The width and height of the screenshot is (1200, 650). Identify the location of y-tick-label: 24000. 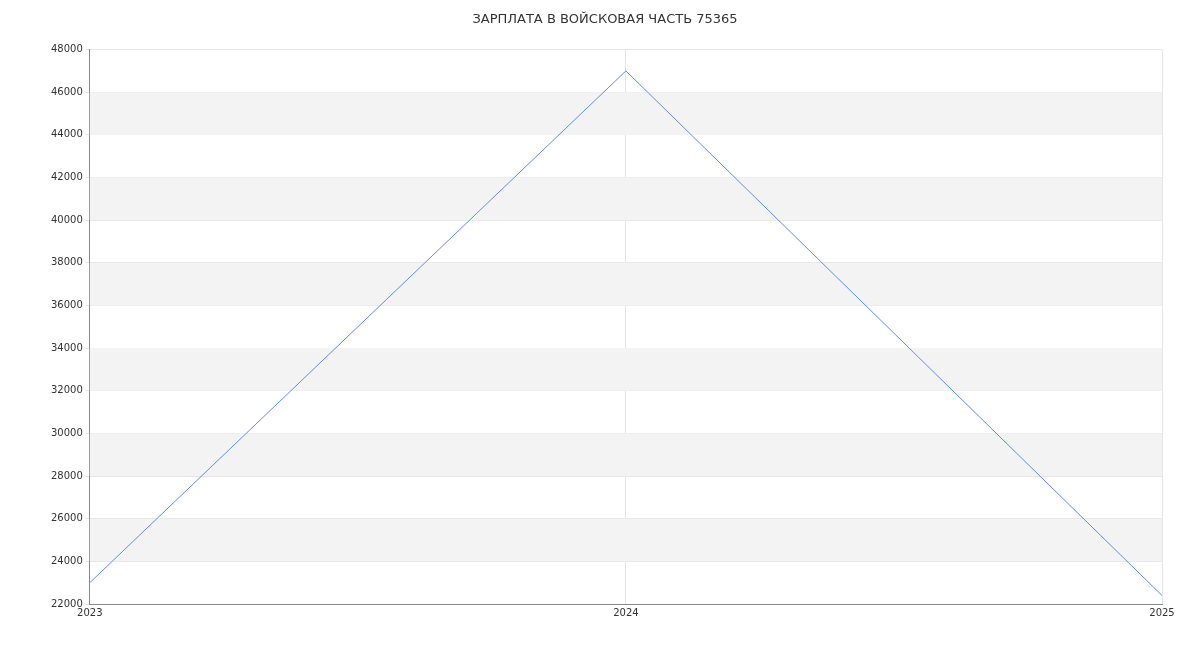
(67, 560).